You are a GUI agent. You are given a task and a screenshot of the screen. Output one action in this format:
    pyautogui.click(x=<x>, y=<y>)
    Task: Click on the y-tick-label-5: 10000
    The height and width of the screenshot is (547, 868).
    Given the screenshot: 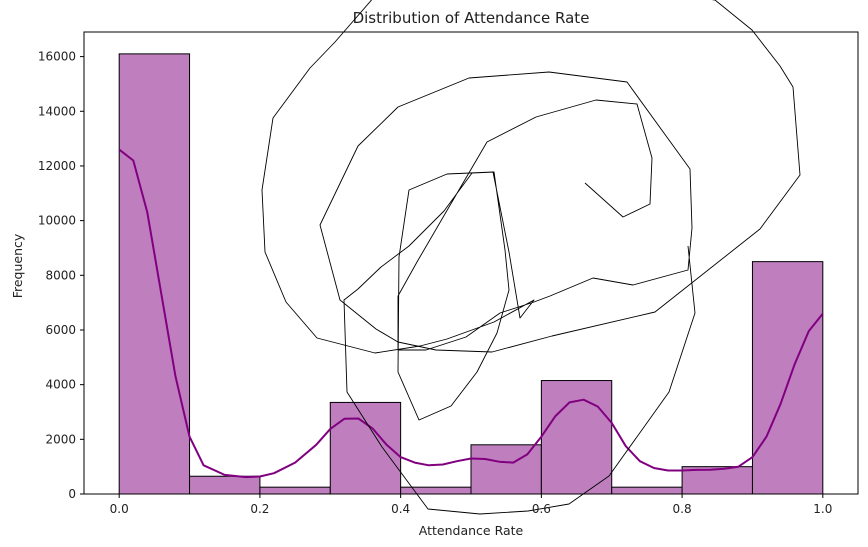 What is the action you would take?
    pyautogui.click(x=57, y=221)
    